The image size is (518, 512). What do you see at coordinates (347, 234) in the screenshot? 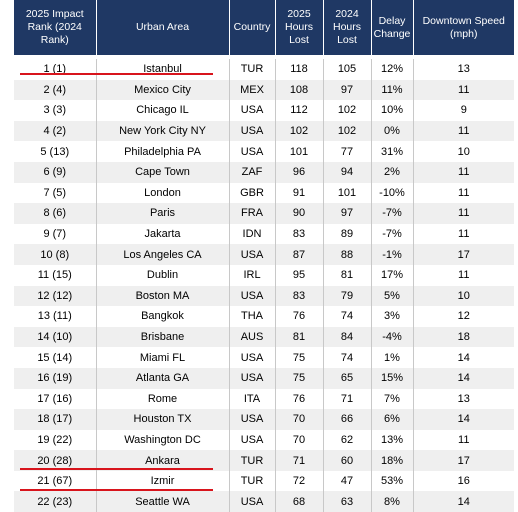
I see `cell-2024-hours-lost: 89` at bounding box center [347, 234].